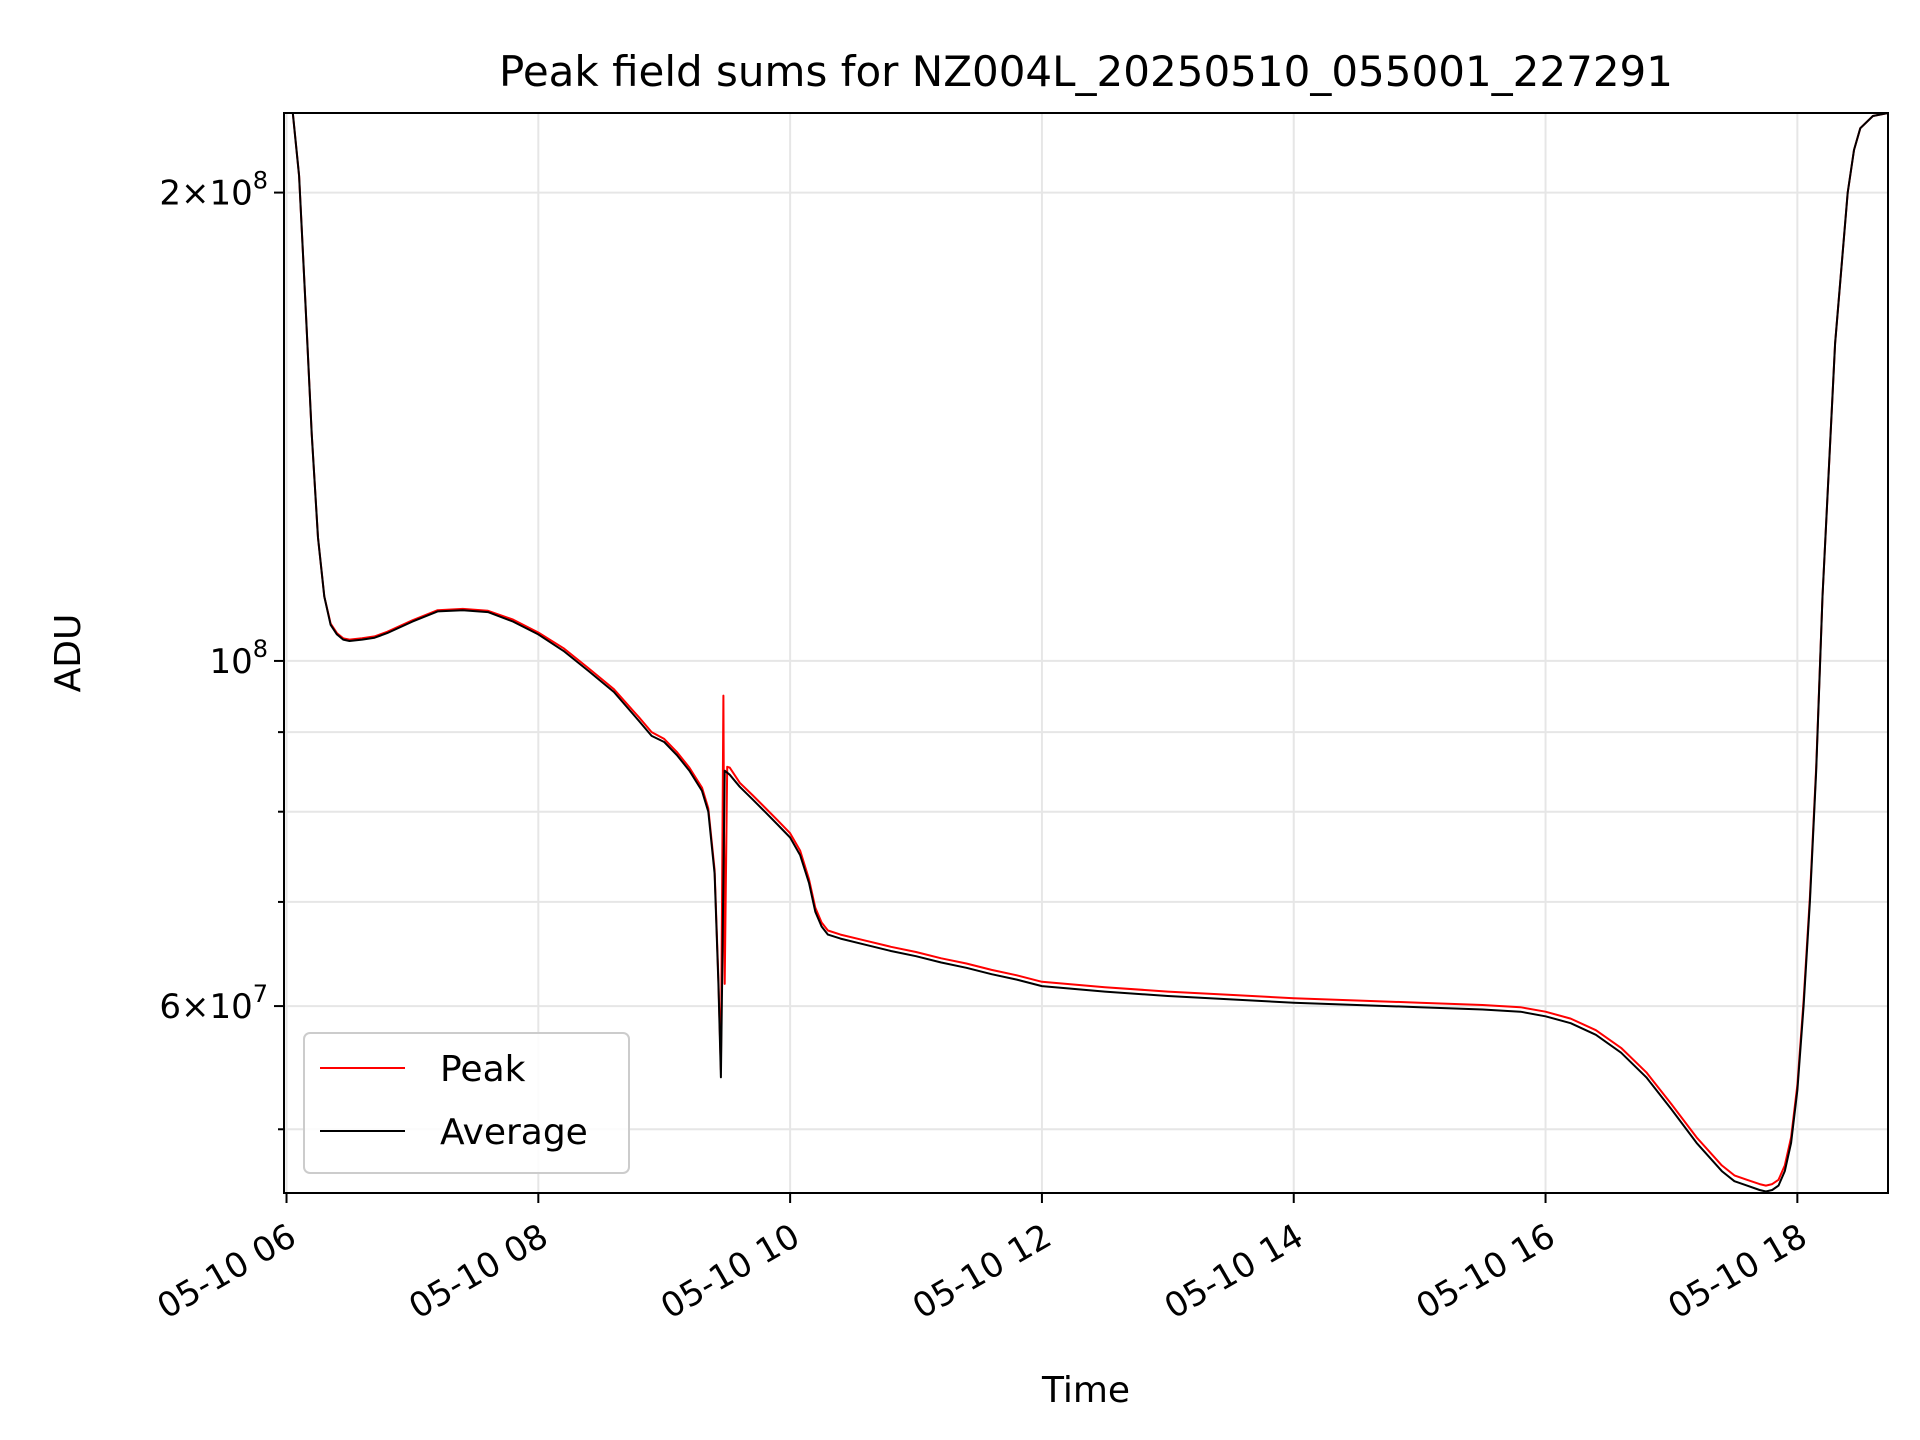 This screenshot has height=1440, width=1920. Describe the element at coordinates (230, 662) in the screenshot. I see `y-tick-label-base: 10` at that location.